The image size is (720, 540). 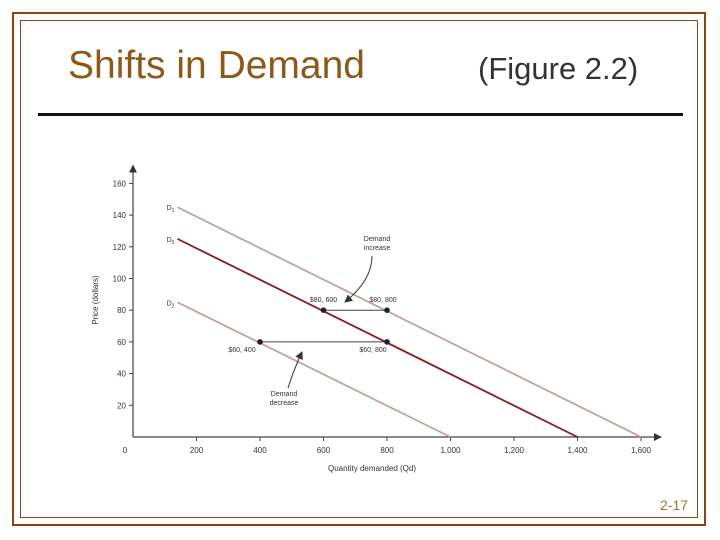 I want to click on y-tick-label: 100, so click(x=120, y=279).